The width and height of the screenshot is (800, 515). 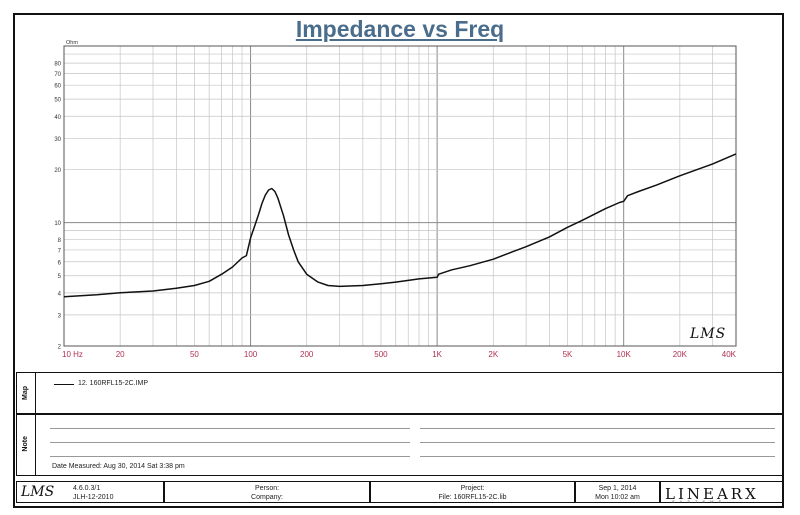 I want to click on company-label: Company:, so click(x=267, y=497).